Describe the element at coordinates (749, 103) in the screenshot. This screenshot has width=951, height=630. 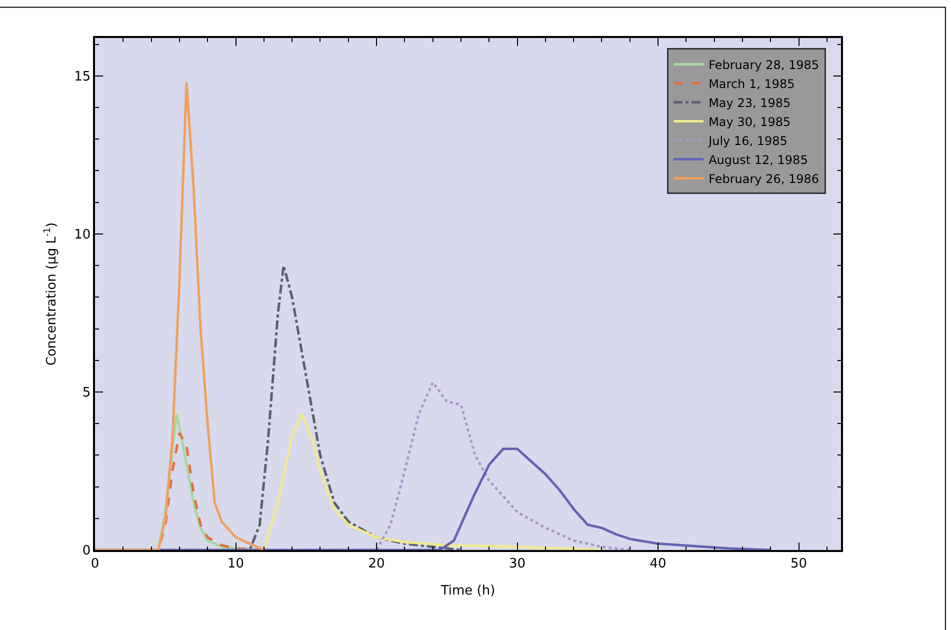
I see `legend-label: May 23, 1985` at that location.